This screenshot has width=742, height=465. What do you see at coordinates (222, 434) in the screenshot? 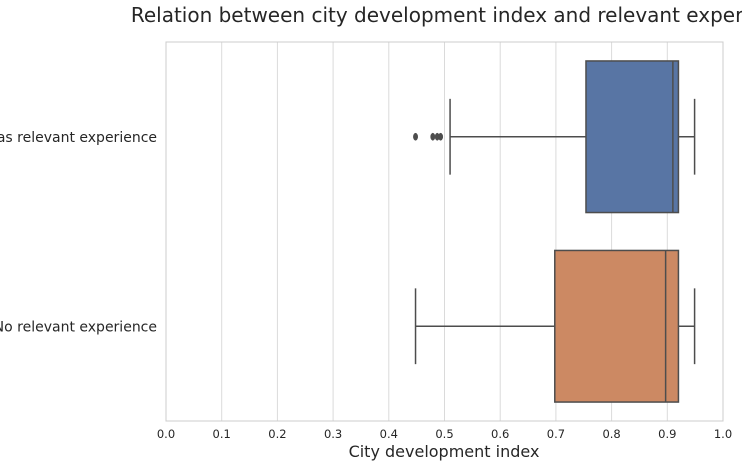
I see `x-tick-label: 0.1` at bounding box center [222, 434].